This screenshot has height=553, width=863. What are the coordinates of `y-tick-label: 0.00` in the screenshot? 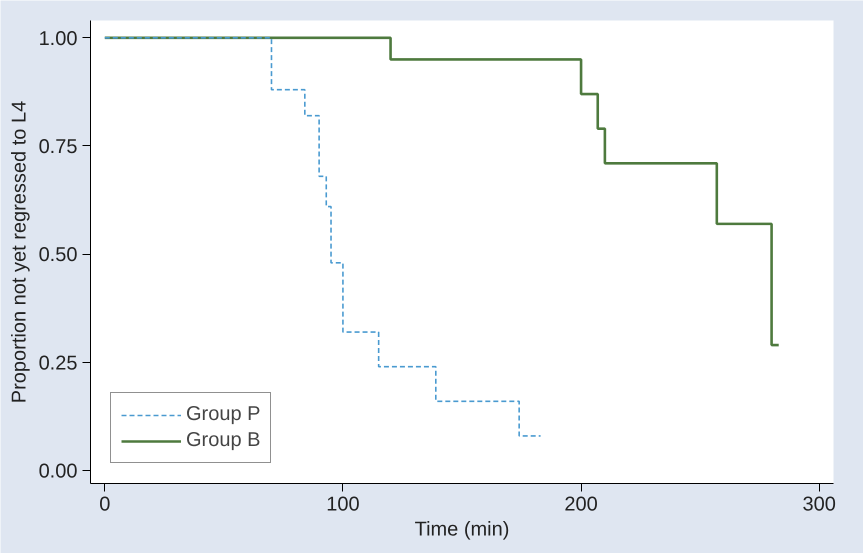 It's located at (58, 471).